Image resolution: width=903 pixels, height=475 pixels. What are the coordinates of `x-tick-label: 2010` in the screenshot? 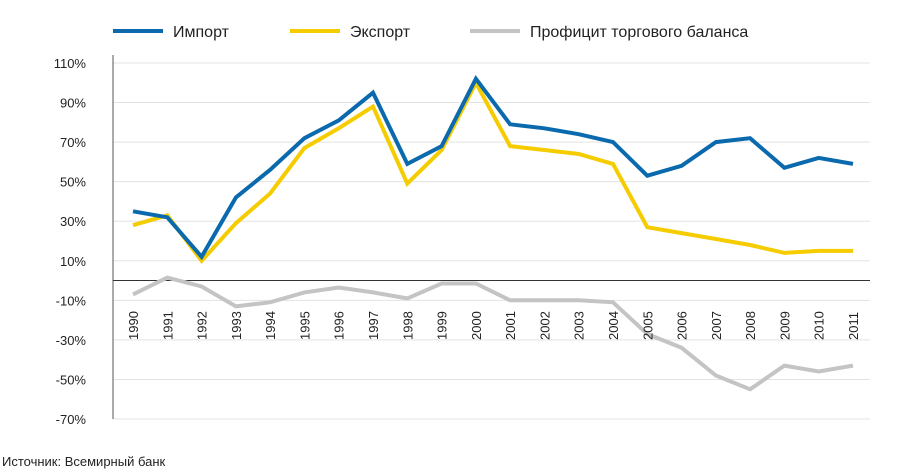 It's located at (819, 325).